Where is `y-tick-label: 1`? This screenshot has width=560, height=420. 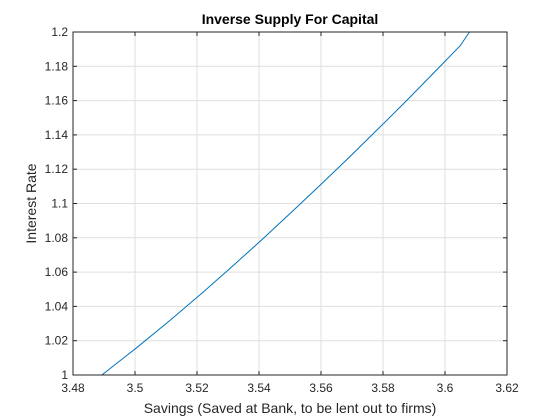 y-tick-label: 1 is located at coordinates (64, 375).